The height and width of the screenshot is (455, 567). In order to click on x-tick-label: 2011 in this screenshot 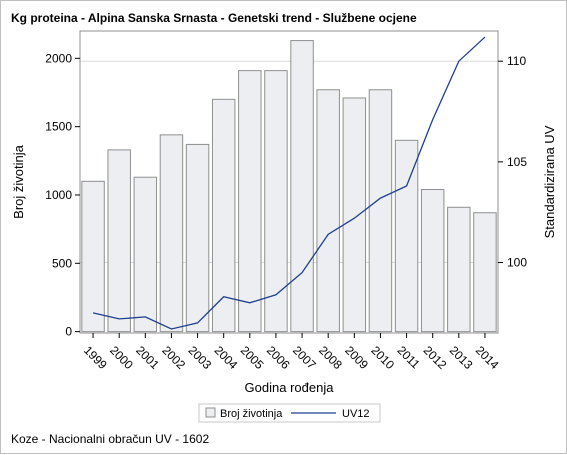, I will do `click(408, 357)`.